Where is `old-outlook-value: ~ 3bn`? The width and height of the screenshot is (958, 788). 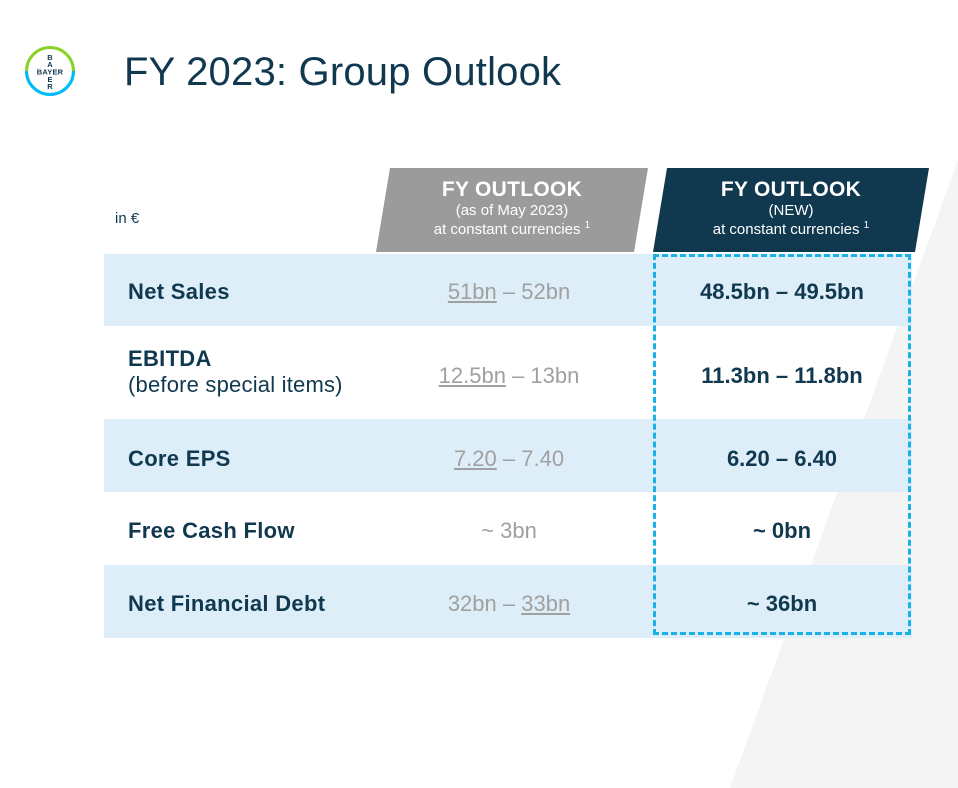
old-outlook-value: ~ 3bn is located at coordinates (509, 530).